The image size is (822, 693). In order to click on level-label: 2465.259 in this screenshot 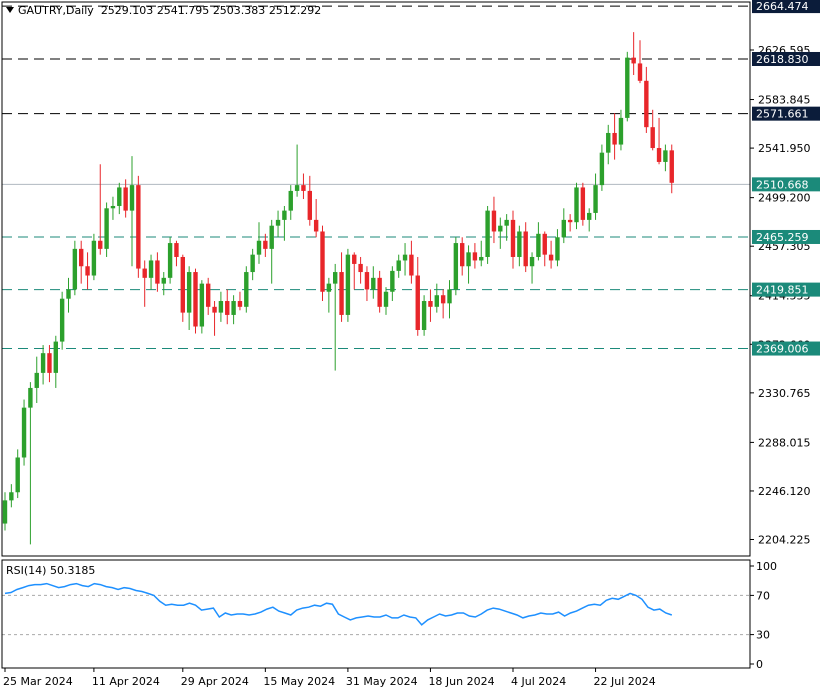, I will do `click(782, 237)`.